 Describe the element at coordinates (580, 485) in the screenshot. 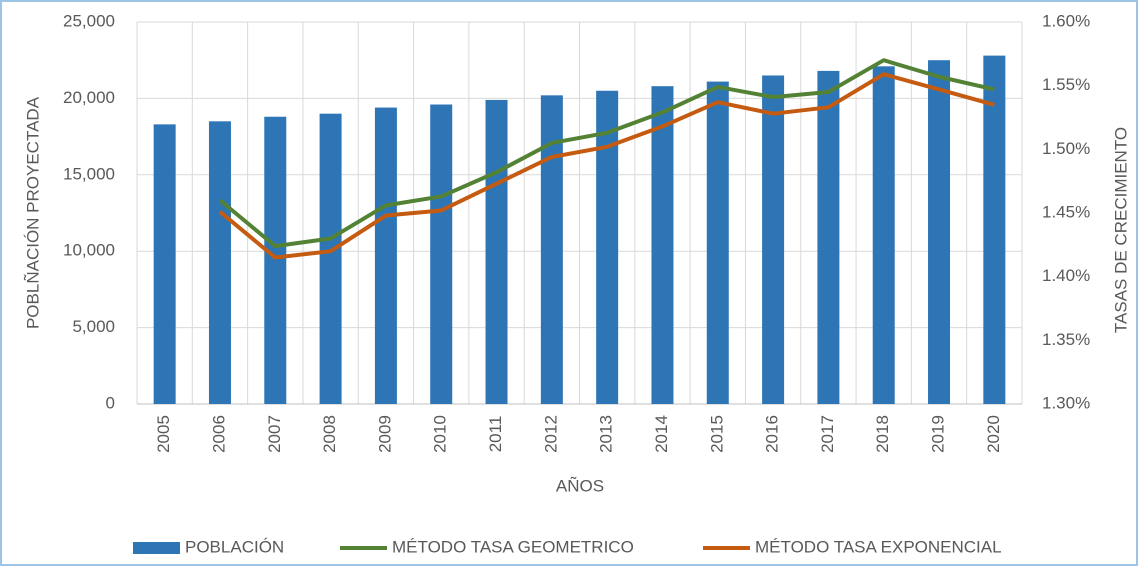

I see `x-axis-title: AÑOS` at that location.